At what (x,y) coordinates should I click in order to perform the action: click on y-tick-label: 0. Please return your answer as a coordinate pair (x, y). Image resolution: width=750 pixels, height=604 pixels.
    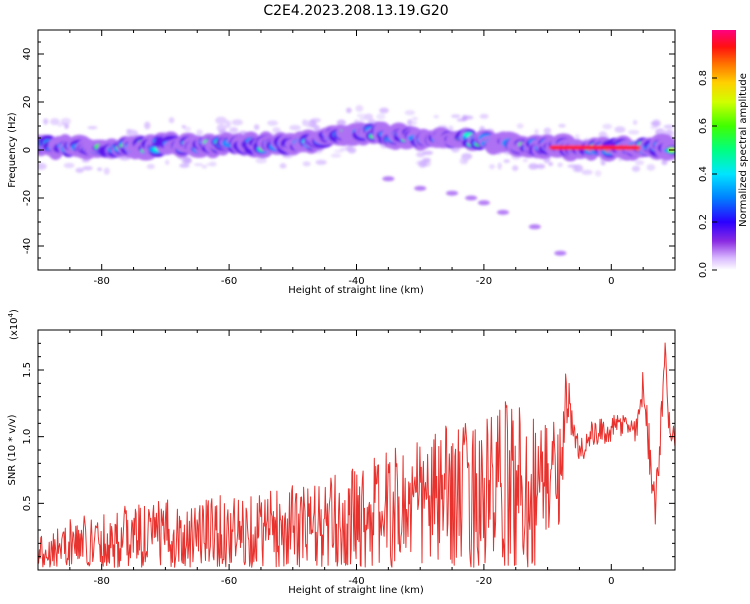
    Looking at the image, I should click on (27, 150).